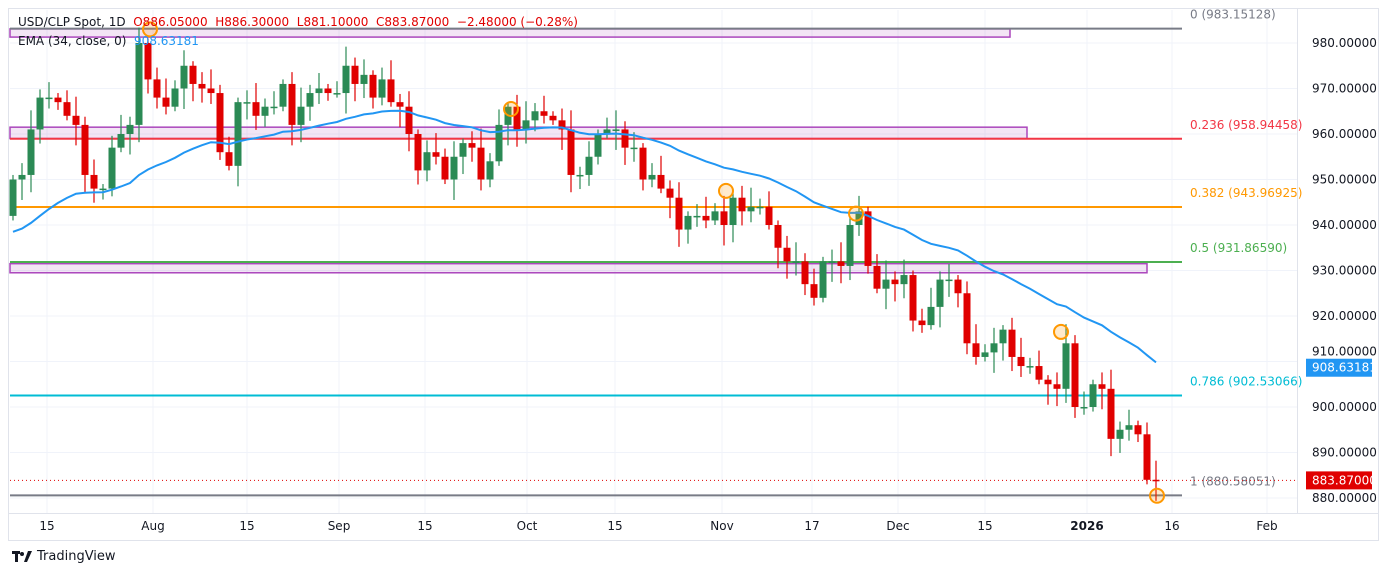  Describe the element at coordinates (1344, 480) in the screenshot. I see `last-price-label: 883.87000` at that location.